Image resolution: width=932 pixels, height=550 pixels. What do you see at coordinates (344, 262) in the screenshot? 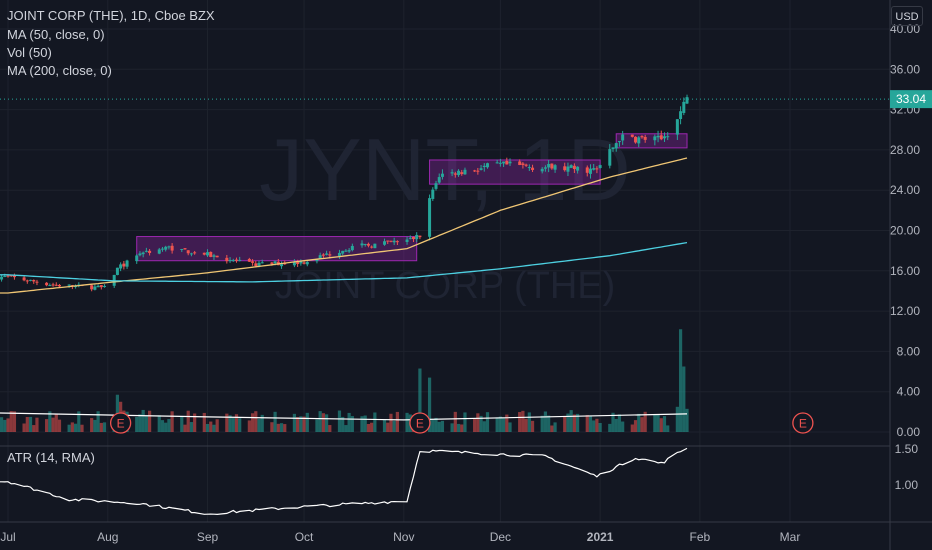
I see `ma200-line` at bounding box center [344, 262].